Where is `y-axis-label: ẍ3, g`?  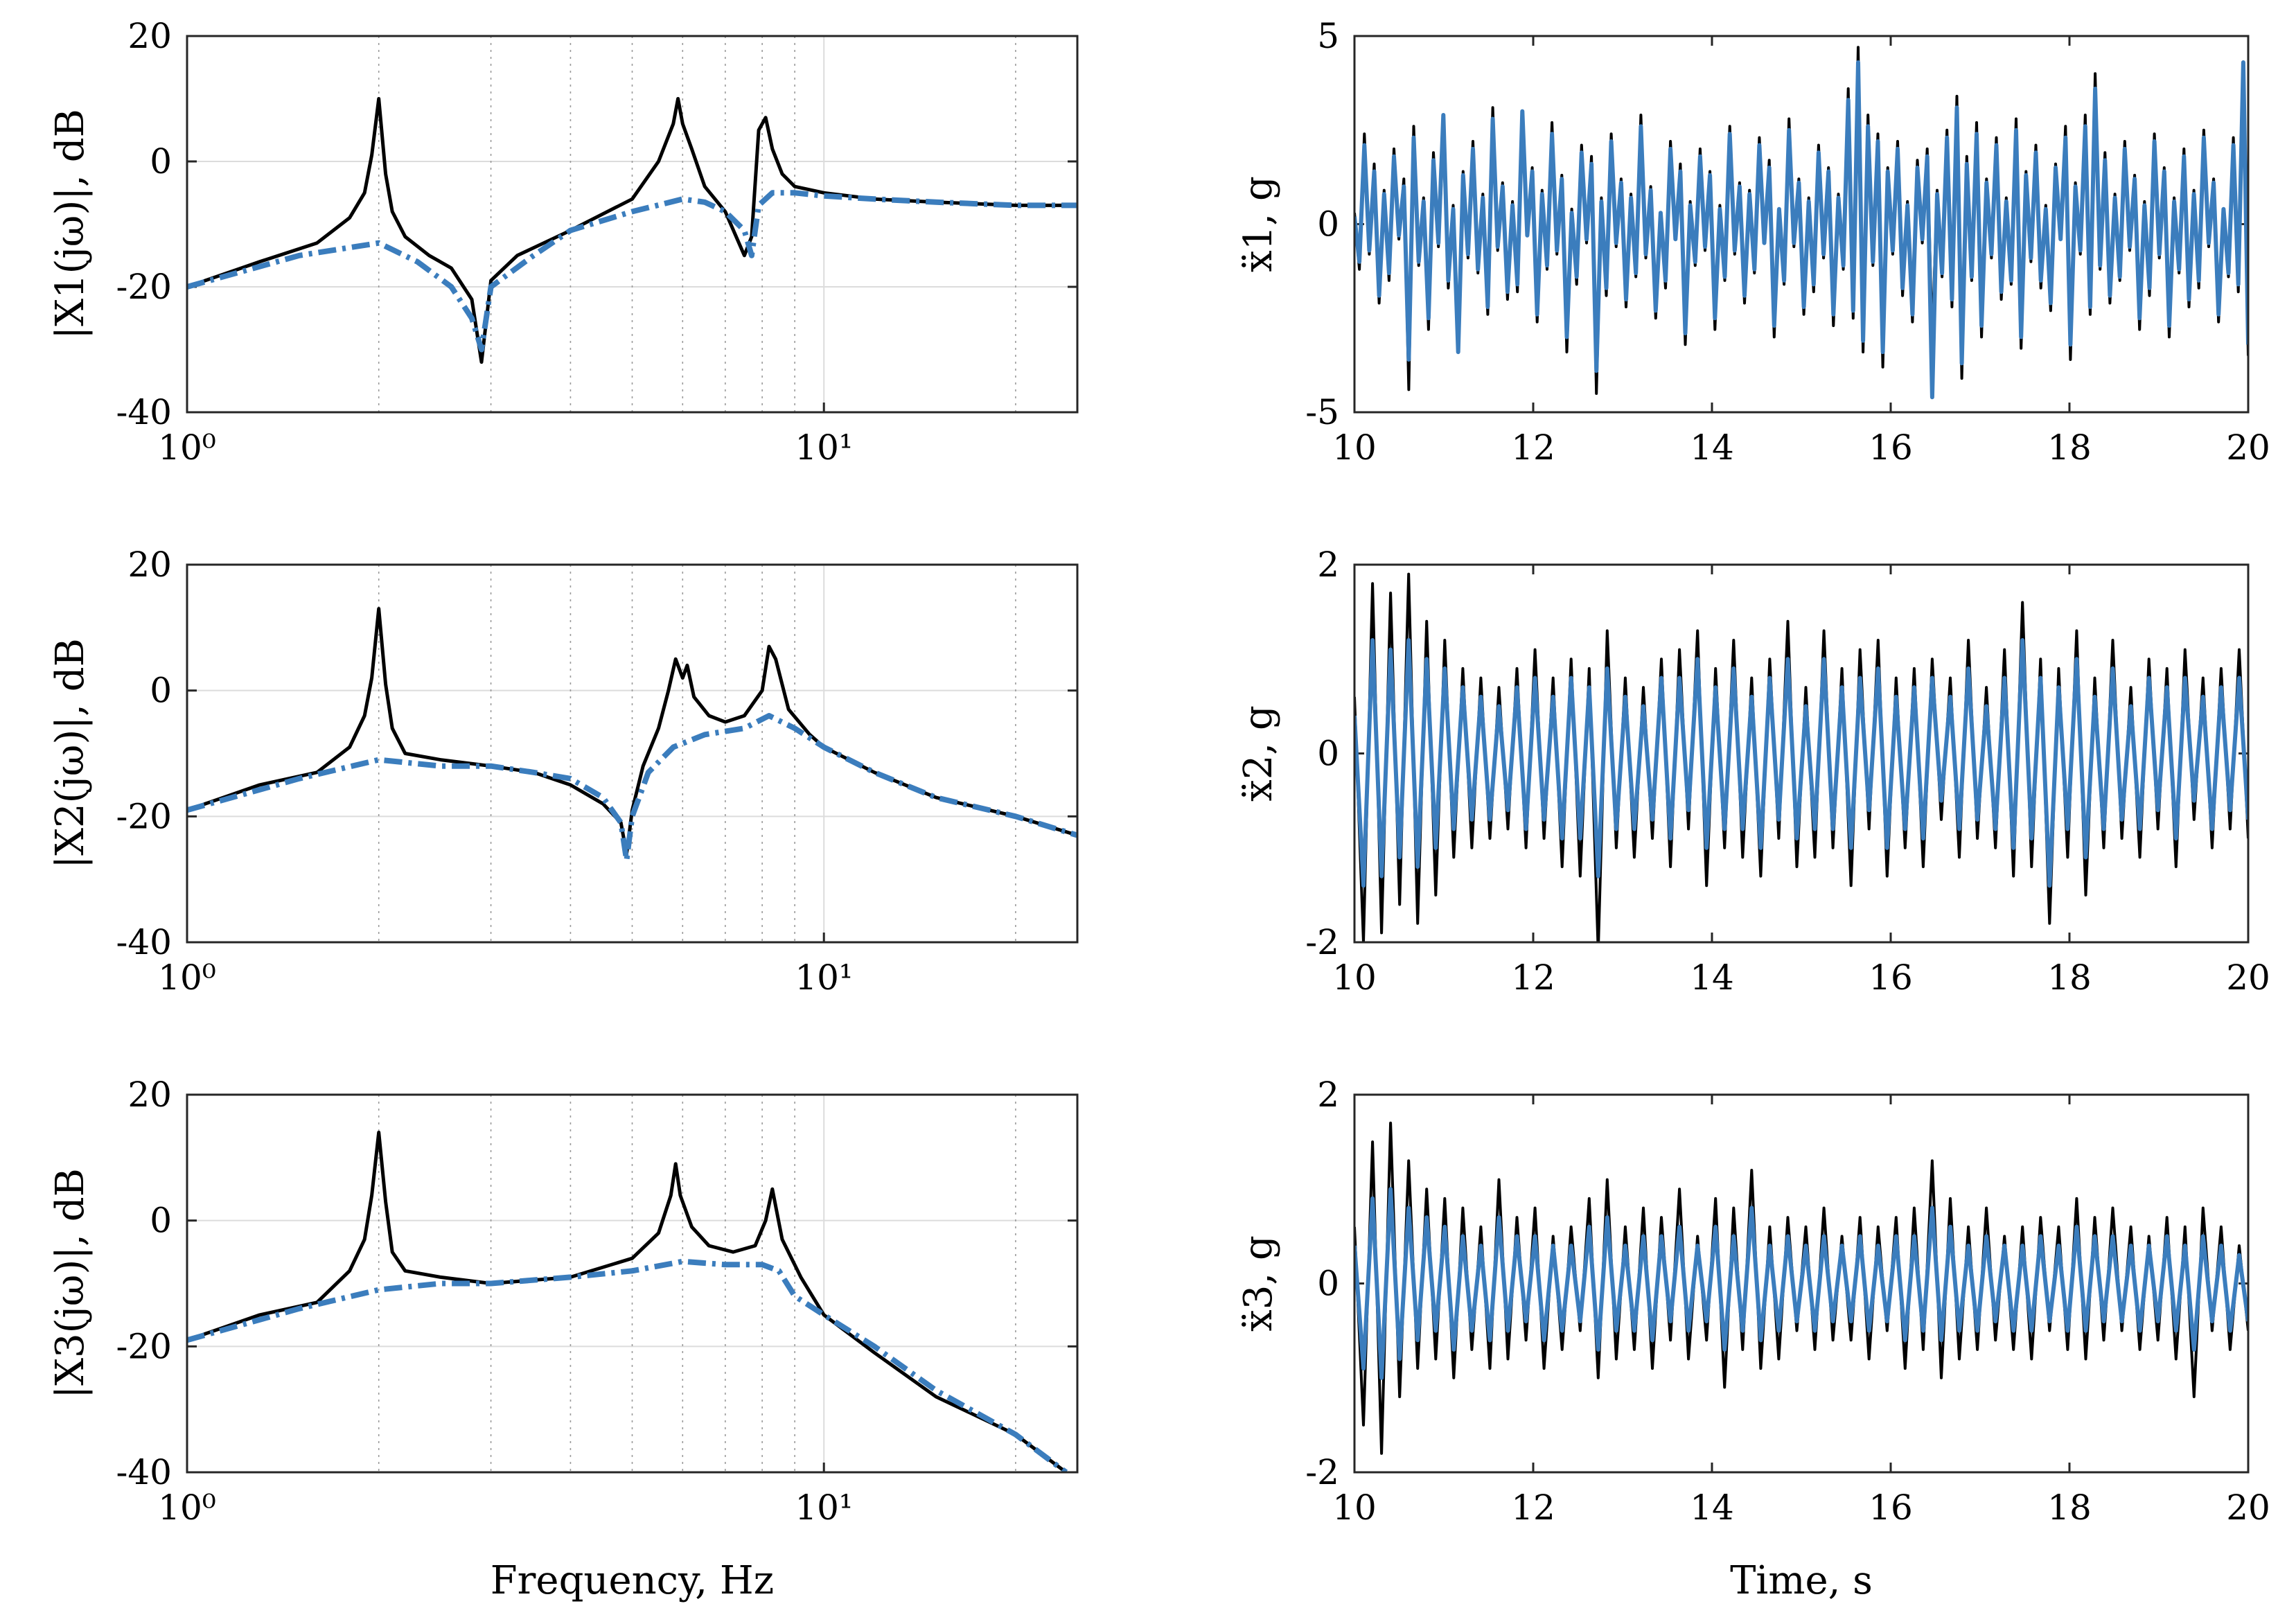
y-axis-label: ẍ3, g is located at coordinates (1258, 1283).